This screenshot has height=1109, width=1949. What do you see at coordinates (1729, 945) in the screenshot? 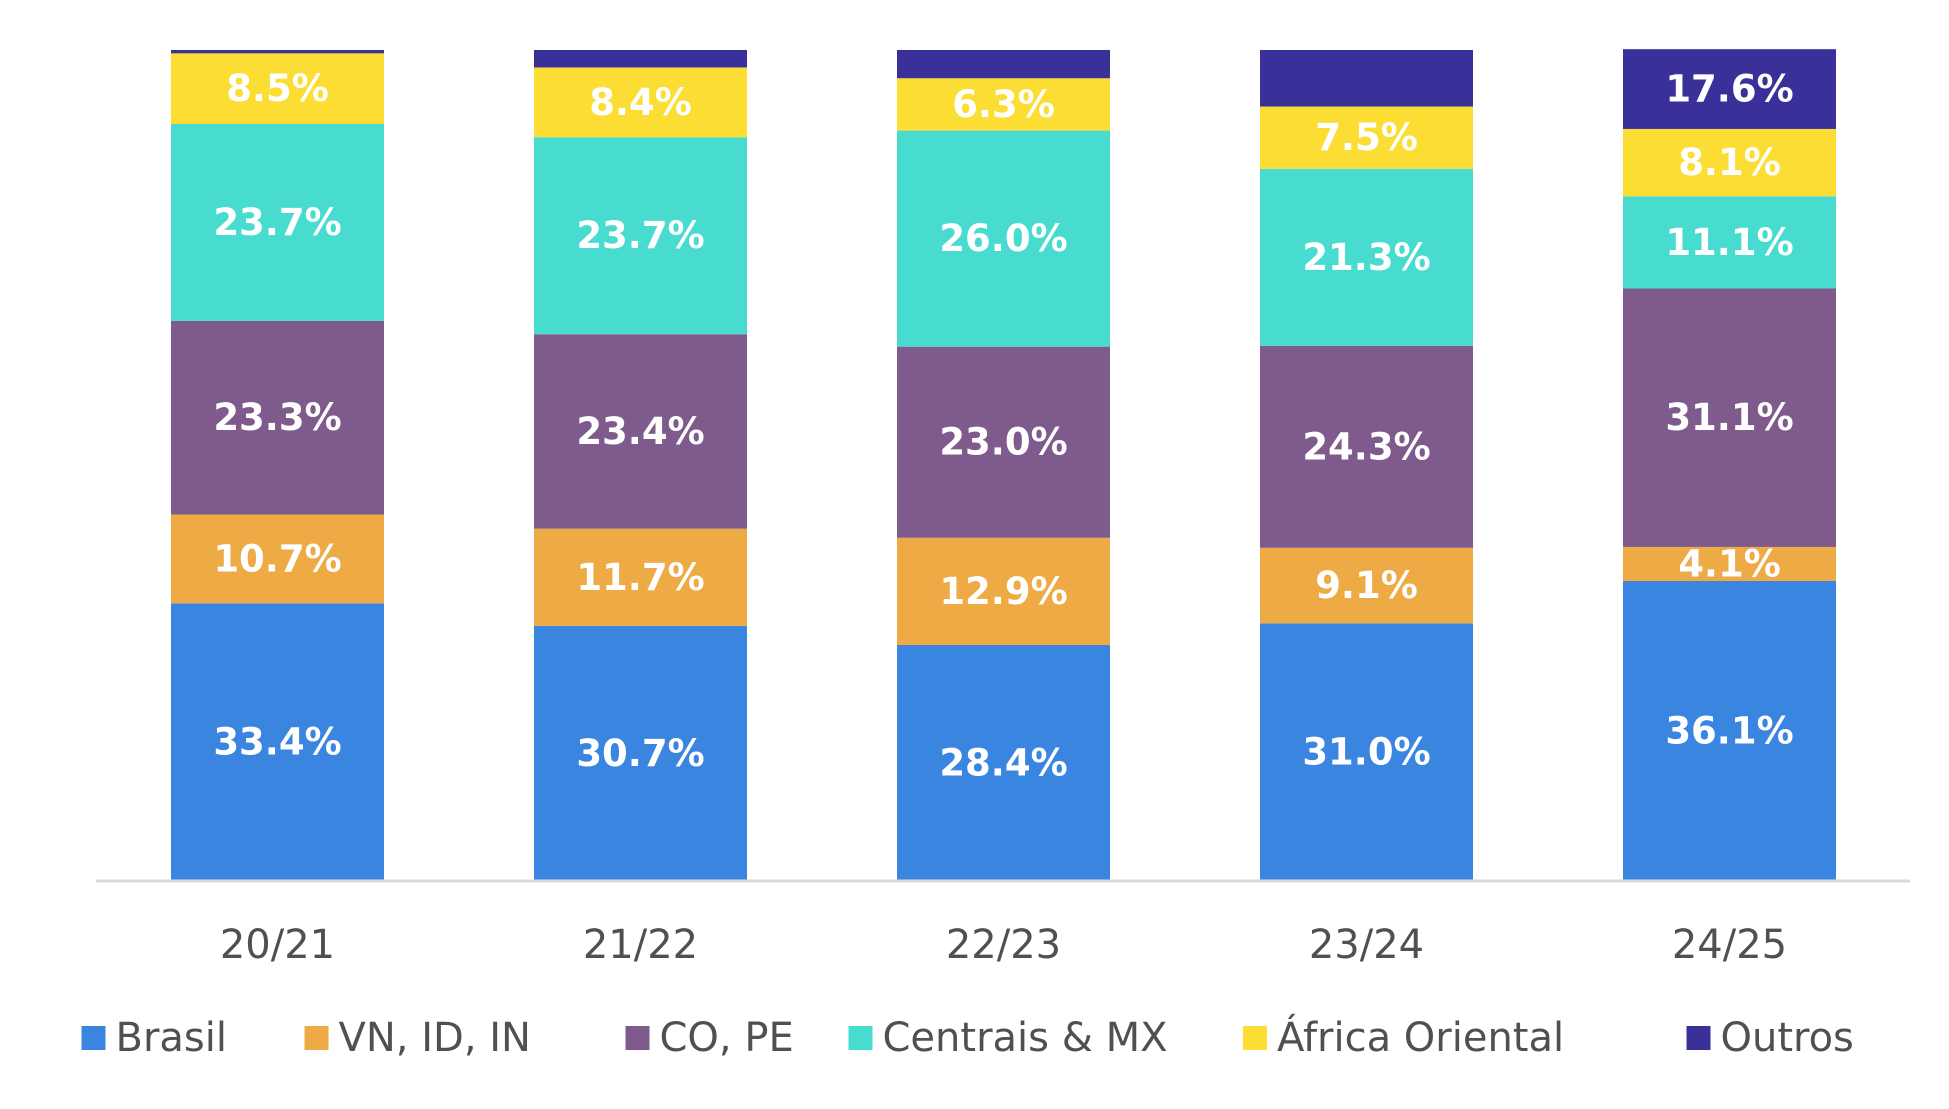
I see `x-tick-label-24-25: 24/25` at bounding box center [1729, 945].